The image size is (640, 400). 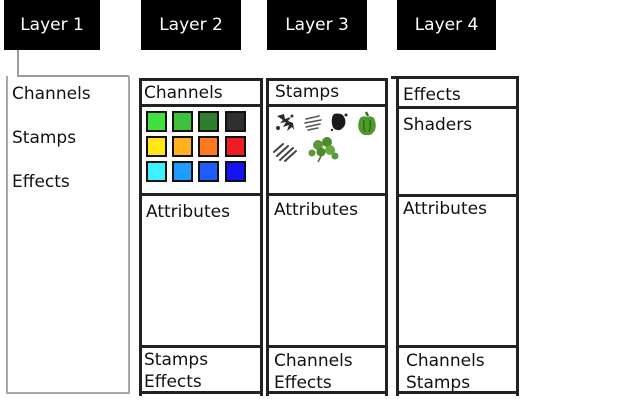 I want to click on layer3-bottom-line, so click(x=327, y=392).